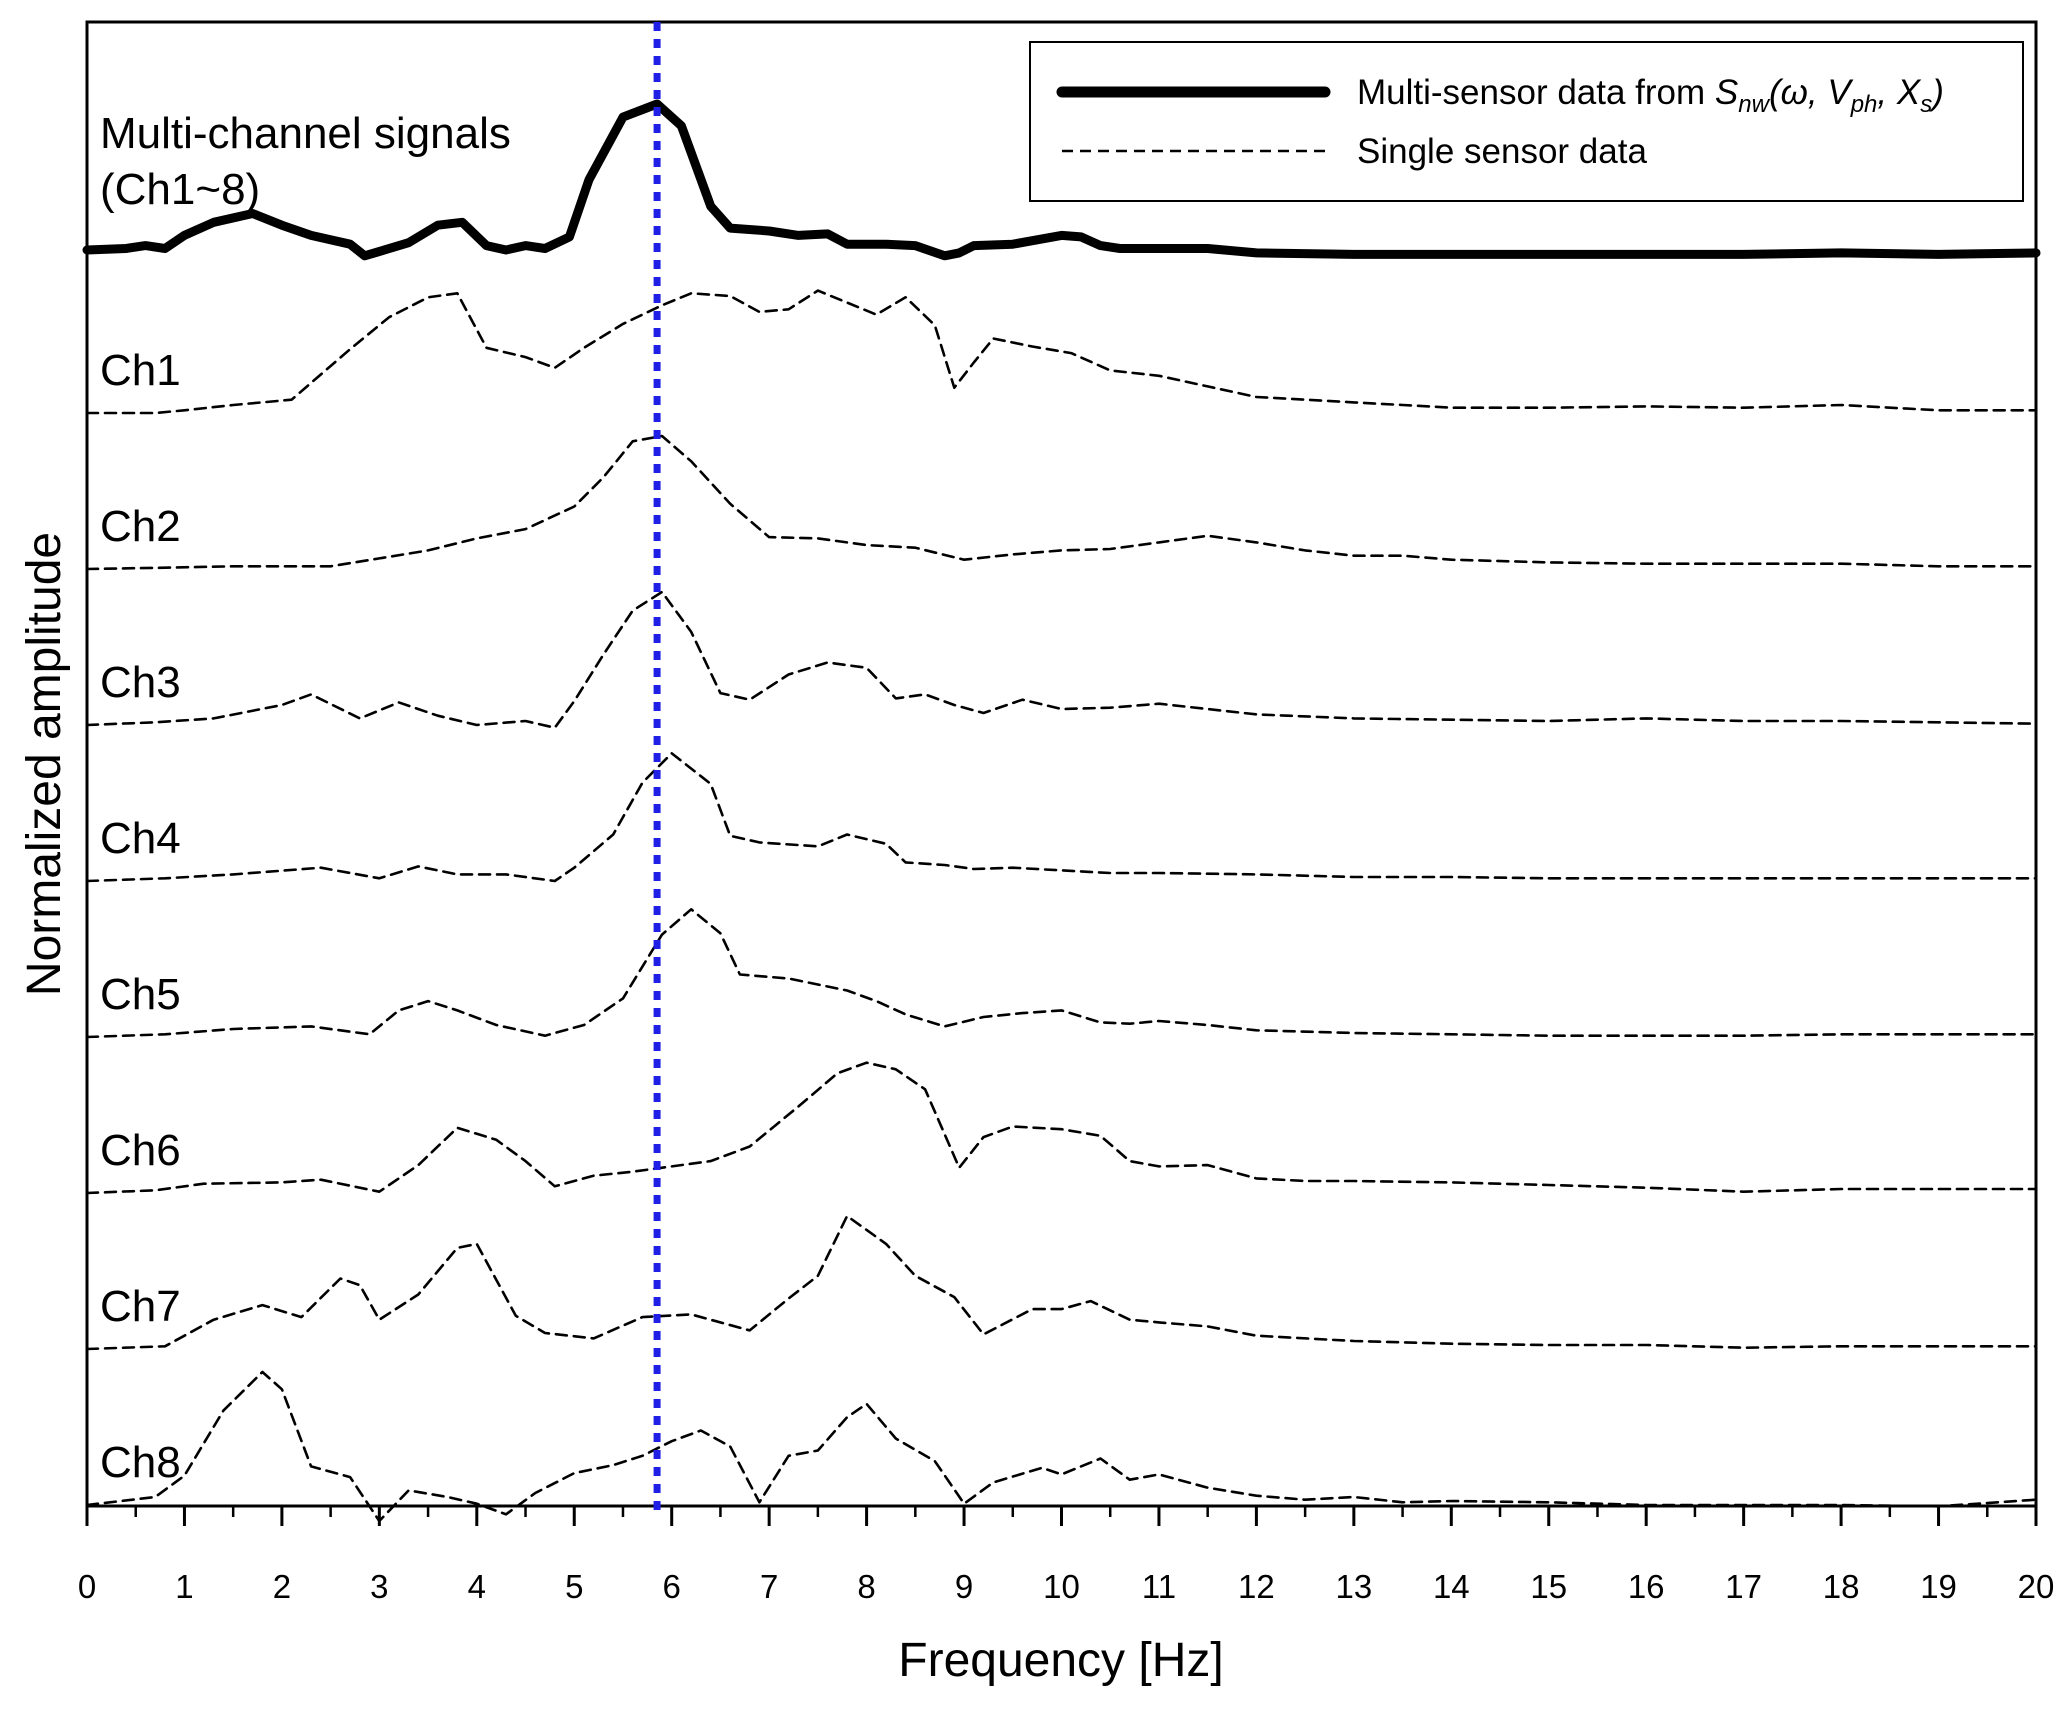 This screenshot has width=2072, height=1709. I want to click on channel-line-ch7, so click(1061, 1282).